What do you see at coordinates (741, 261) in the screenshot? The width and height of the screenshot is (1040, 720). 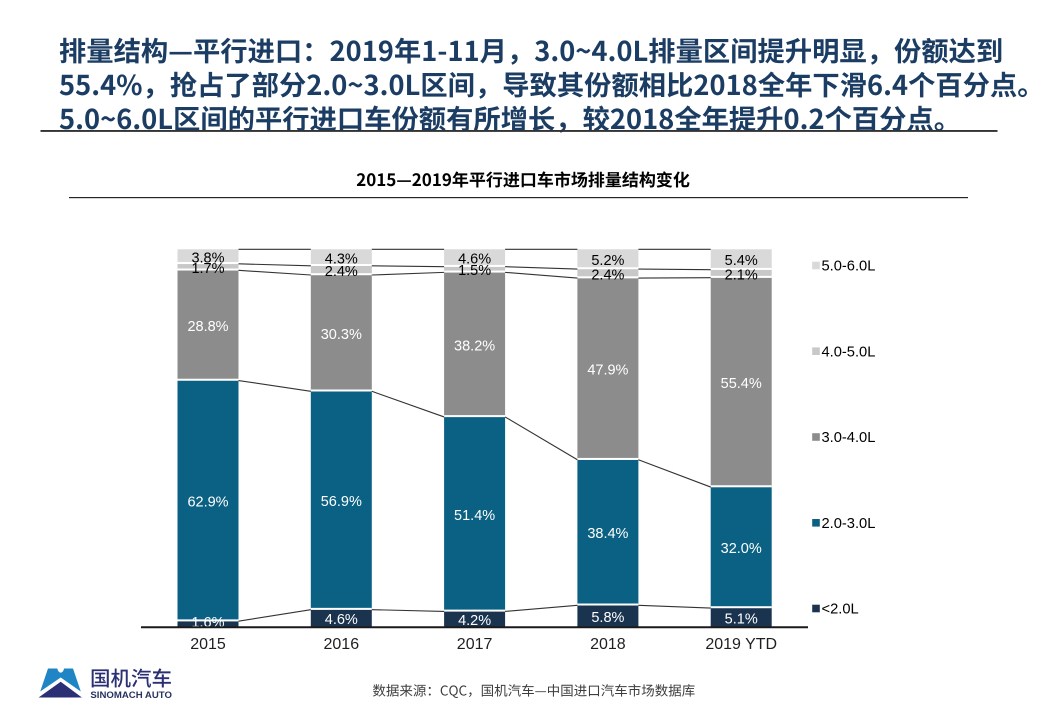 I see `svg-text: 5.4%` at bounding box center [741, 261].